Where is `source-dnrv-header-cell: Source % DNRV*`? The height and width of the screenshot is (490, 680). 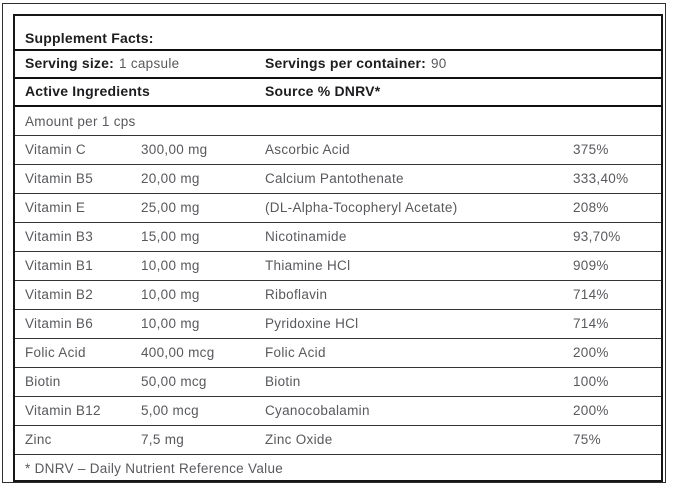
source-dnrv-header-cell: Source % DNRV* is located at coordinates (458, 92).